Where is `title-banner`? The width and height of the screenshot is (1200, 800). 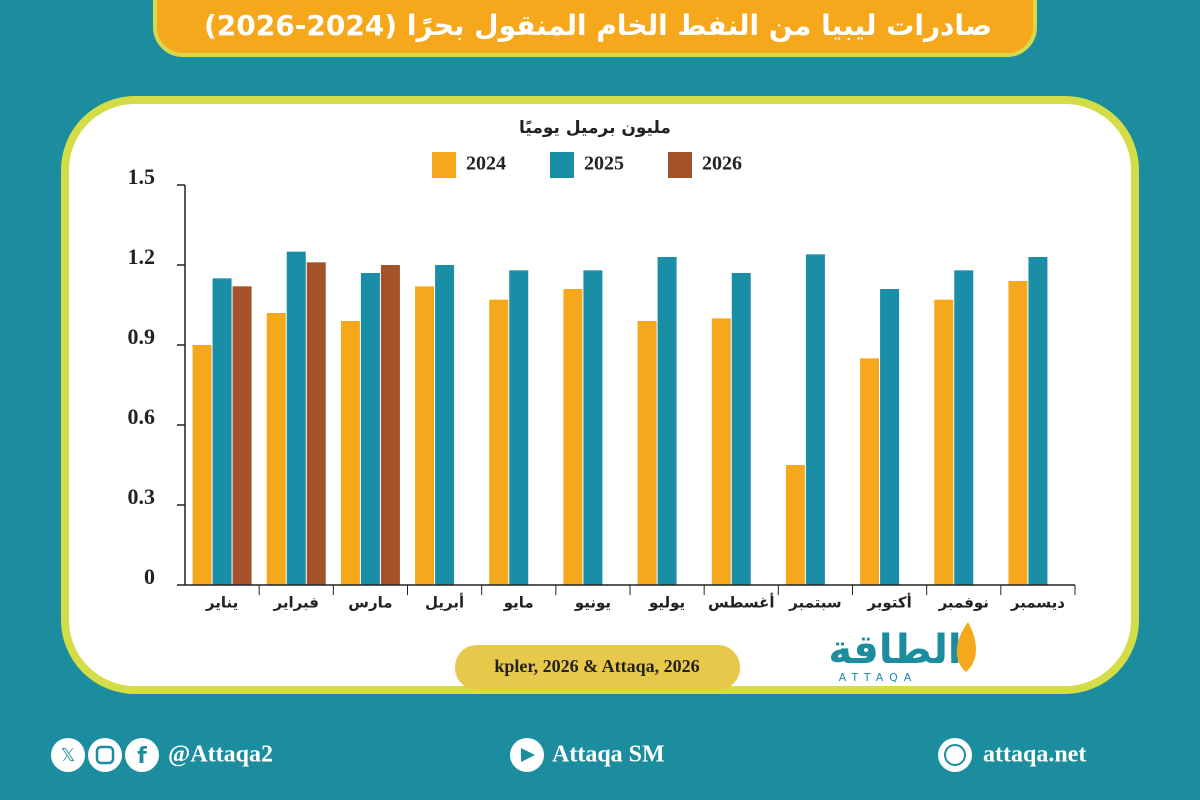 title-banner is located at coordinates (595, 28).